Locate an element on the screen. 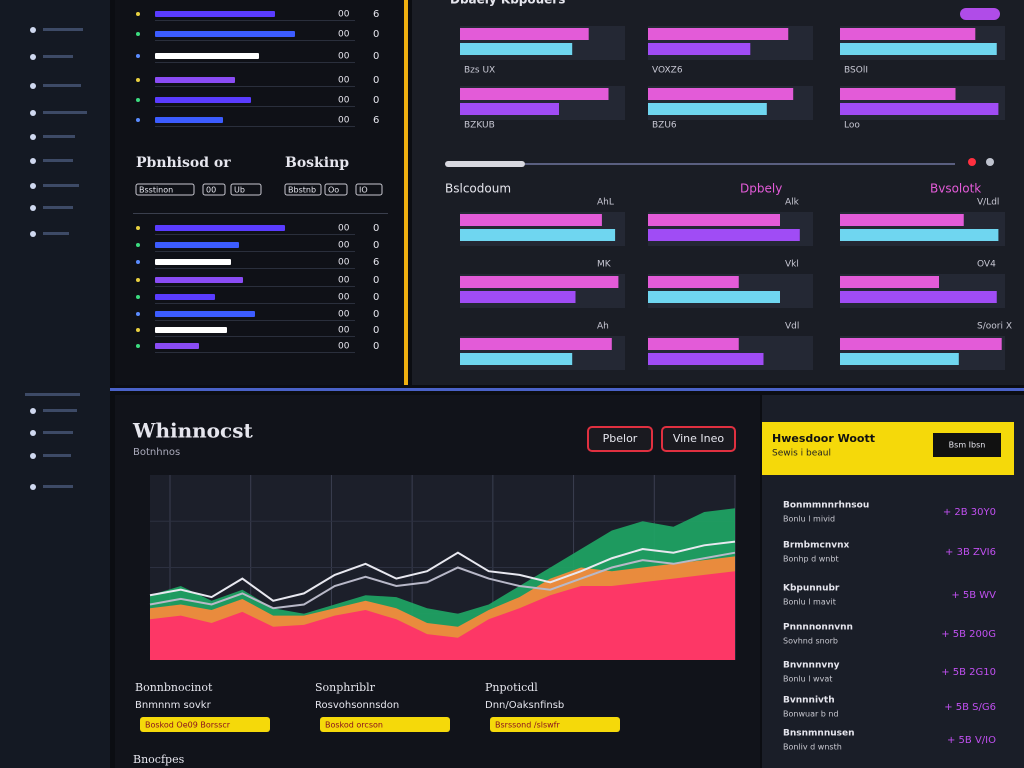 Image resolution: width=1024 pixels, height=768 pixels. side-title: Hwesdoor Woott is located at coordinates (823, 438).